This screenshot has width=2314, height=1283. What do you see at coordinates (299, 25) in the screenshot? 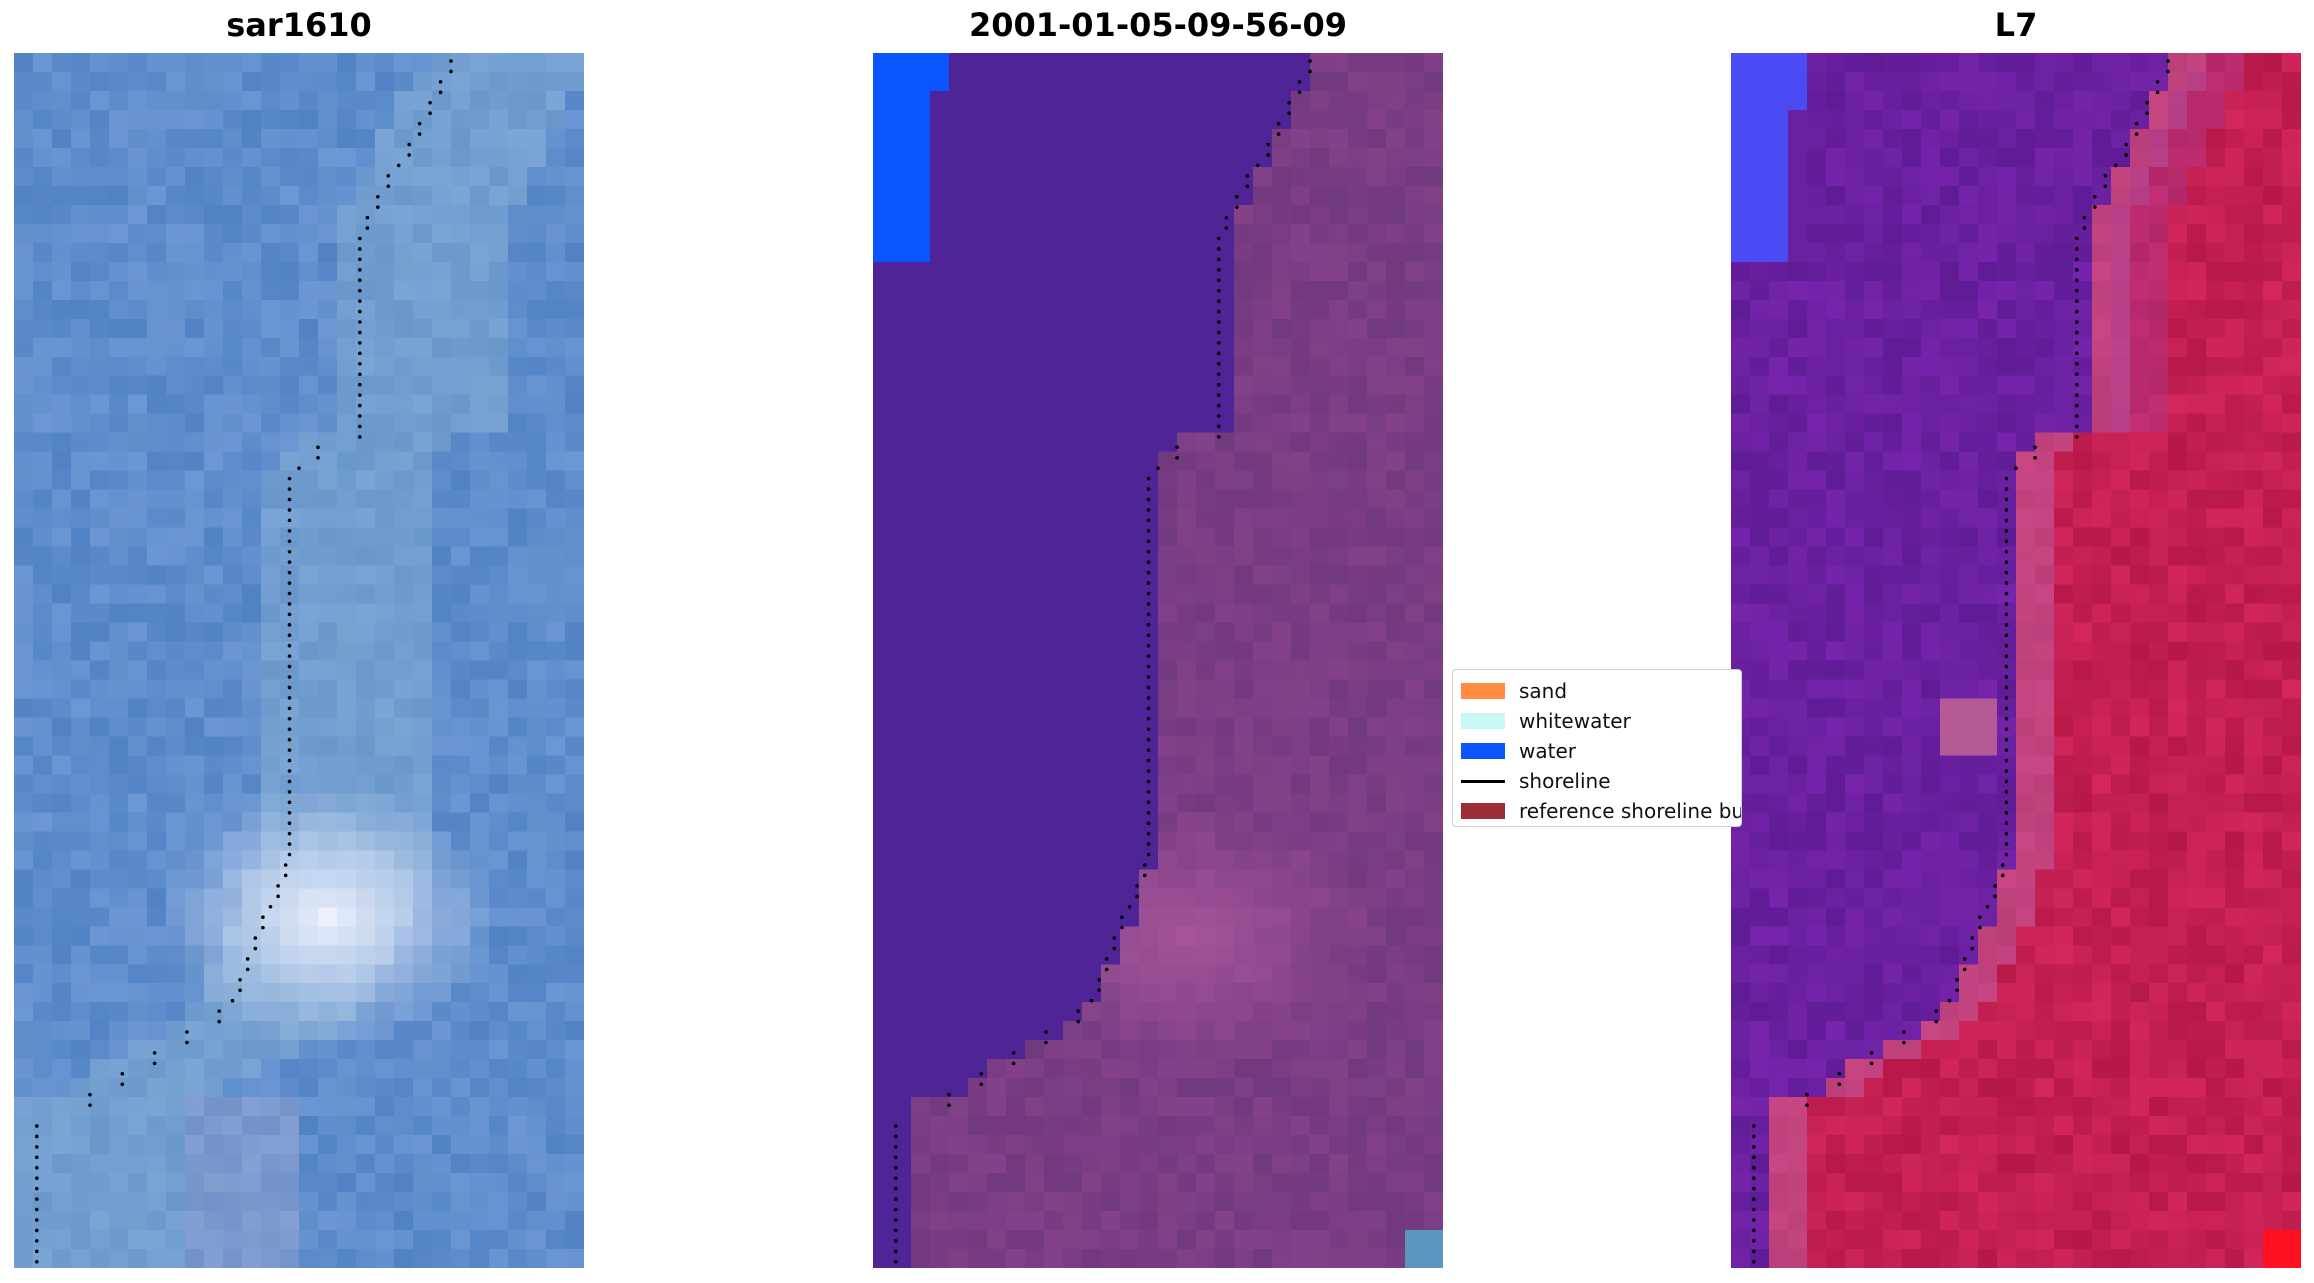
I see `panel-title-sar1610: sar1610` at bounding box center [299, 25].